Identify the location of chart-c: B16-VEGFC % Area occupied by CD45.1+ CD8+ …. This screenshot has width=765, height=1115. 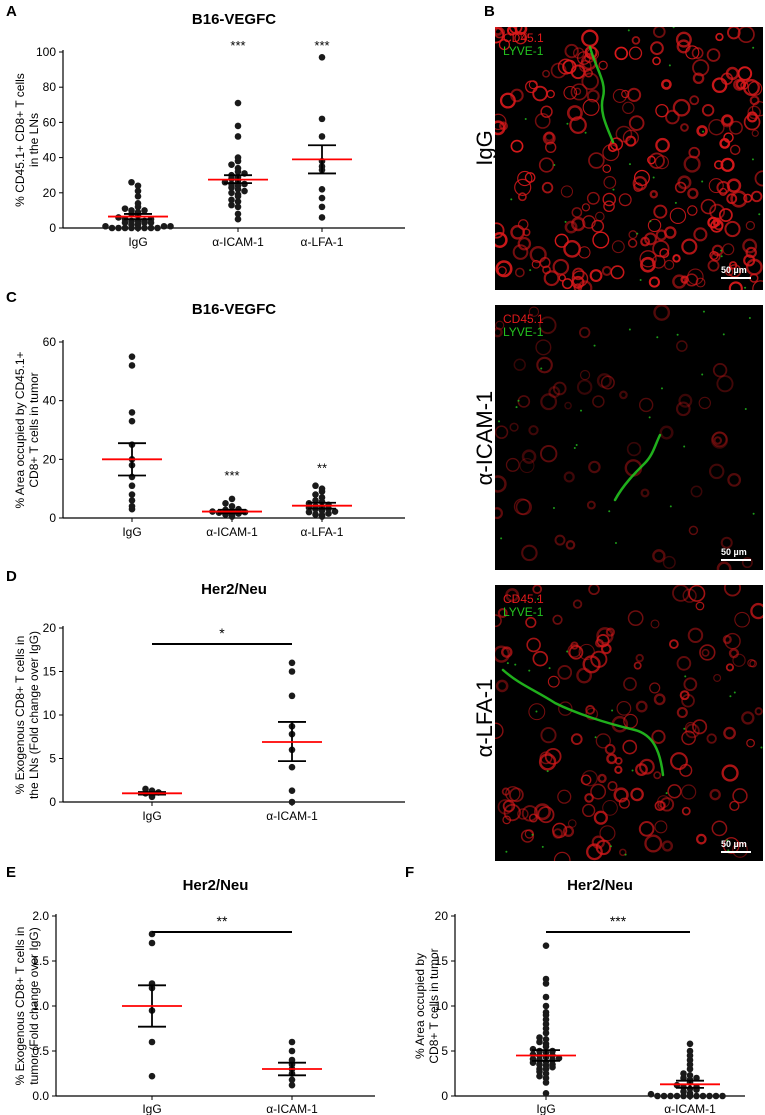
(209, 420).